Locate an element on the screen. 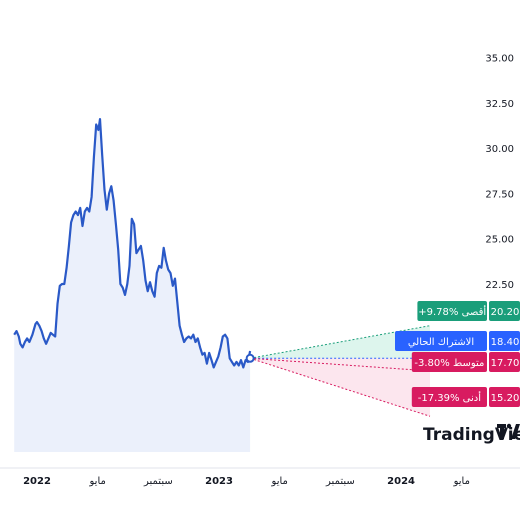  current-price-marker is located at coordinates (250, 358).